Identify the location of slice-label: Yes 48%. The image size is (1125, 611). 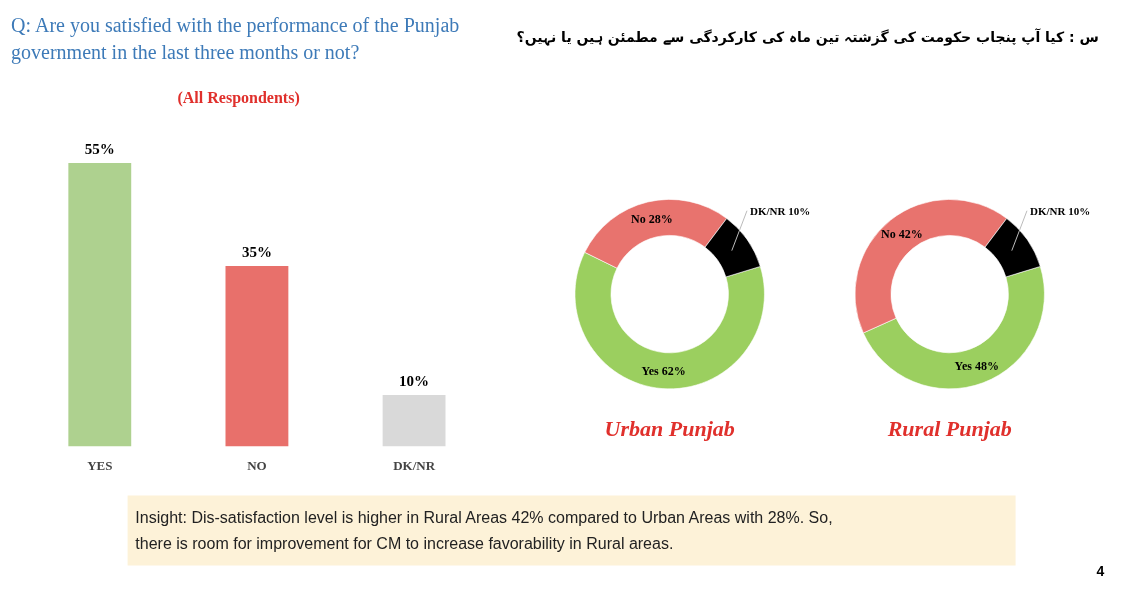
(976, 365).